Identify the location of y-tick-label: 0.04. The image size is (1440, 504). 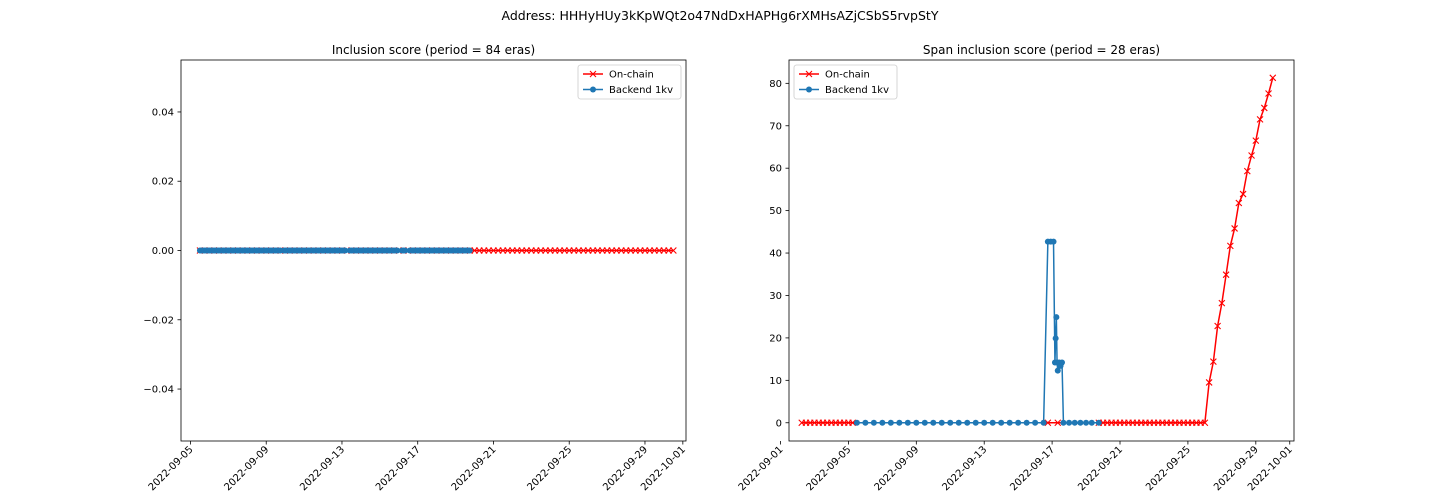
(163, 112).